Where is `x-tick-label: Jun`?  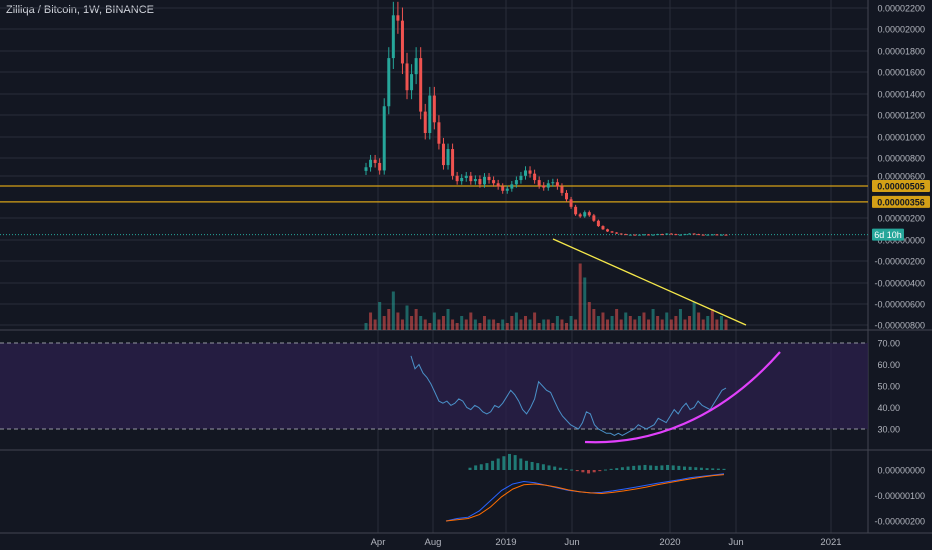 x-tick-label: Jun is located at coordinates (571, 542).